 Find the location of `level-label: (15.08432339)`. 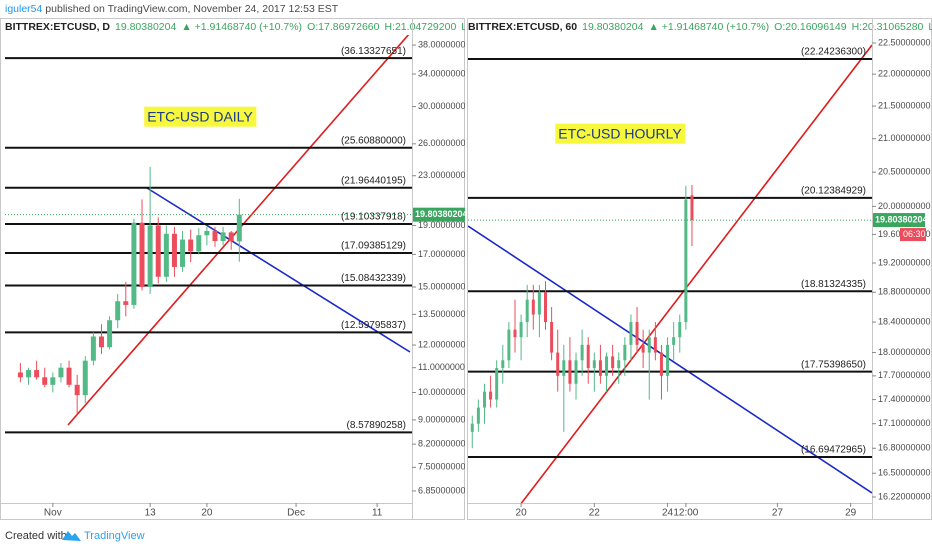

level-label: (15.08432339) is located at coordinates (373, 278).